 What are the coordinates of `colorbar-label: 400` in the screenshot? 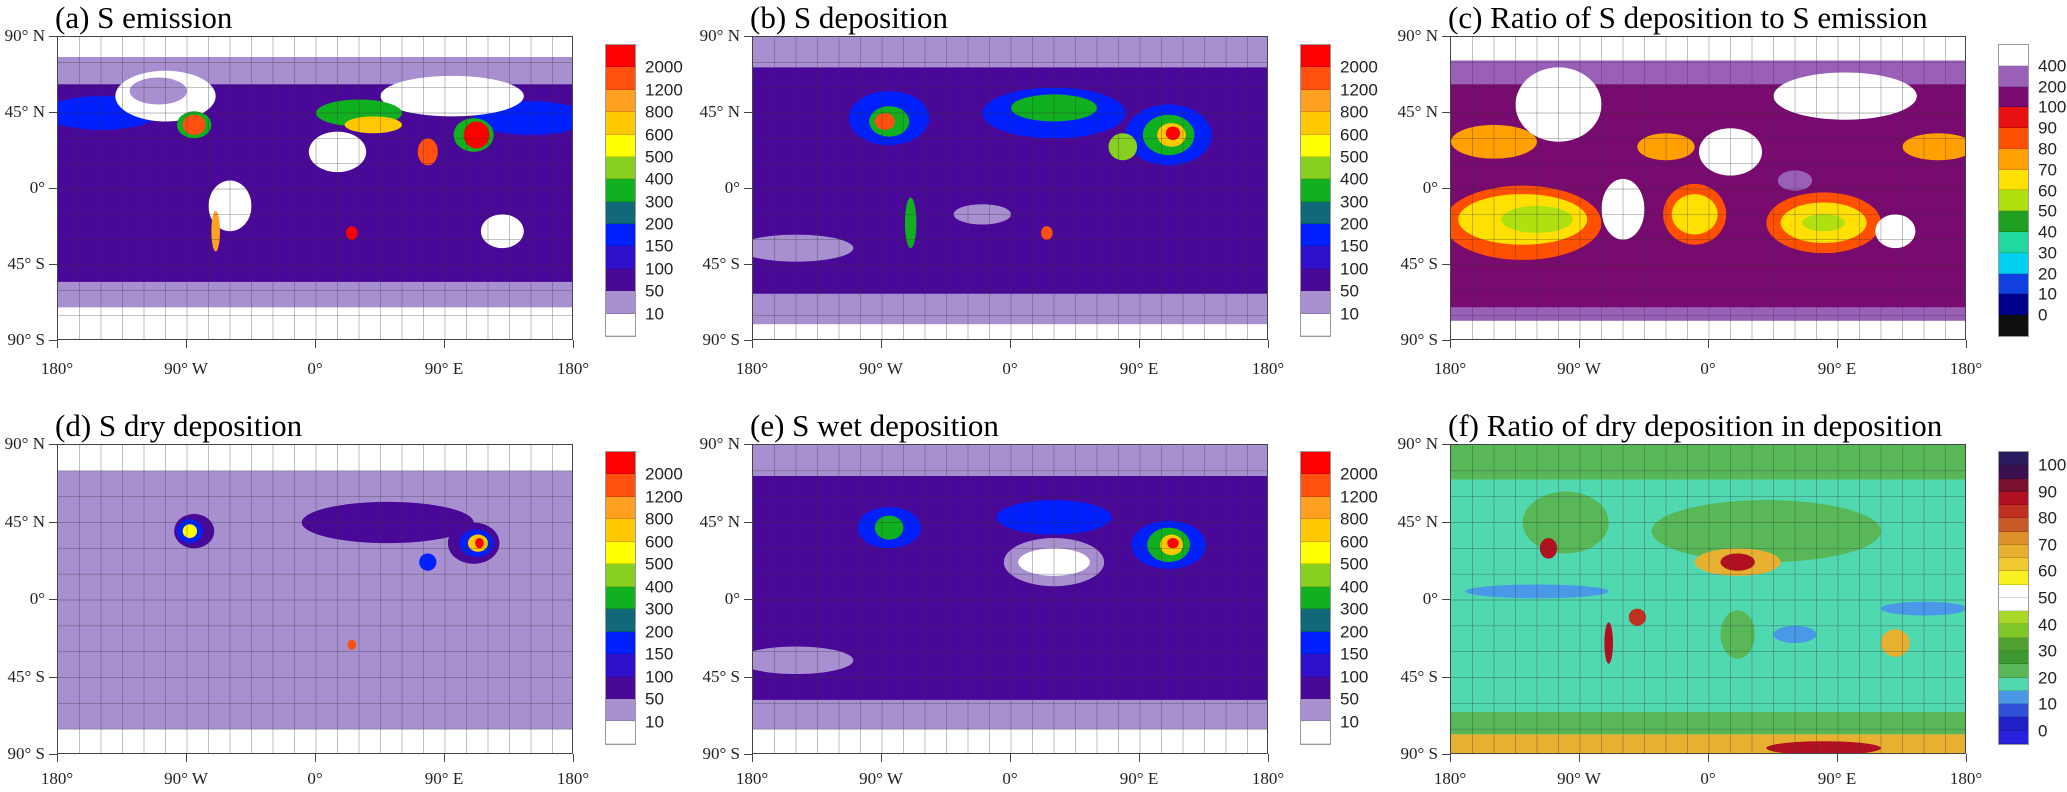 It's located at (659, 587).